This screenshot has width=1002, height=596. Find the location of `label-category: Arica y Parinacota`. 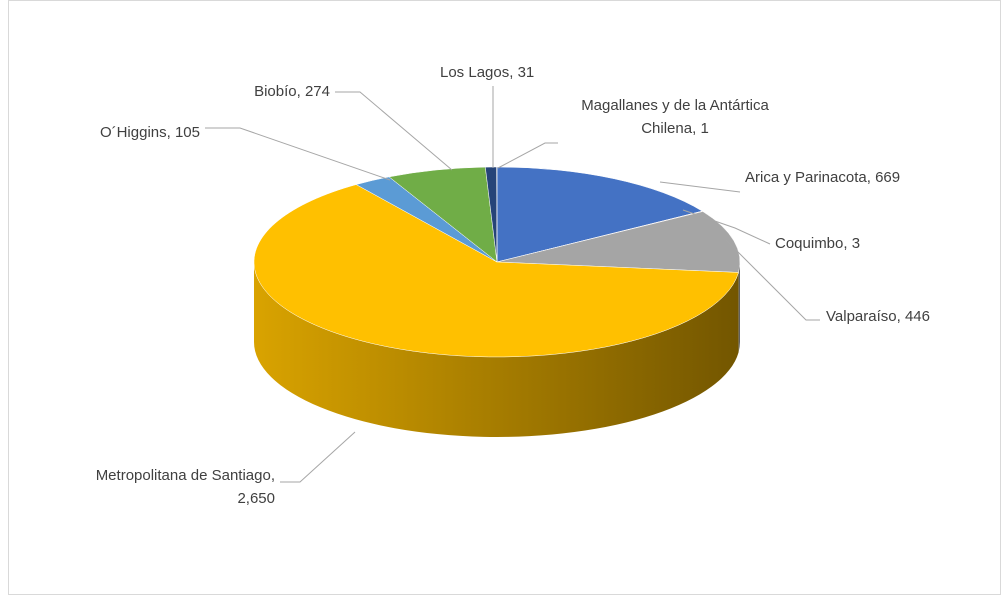

label-category: Arica y Parinacota is located at coordinates (806, 177).